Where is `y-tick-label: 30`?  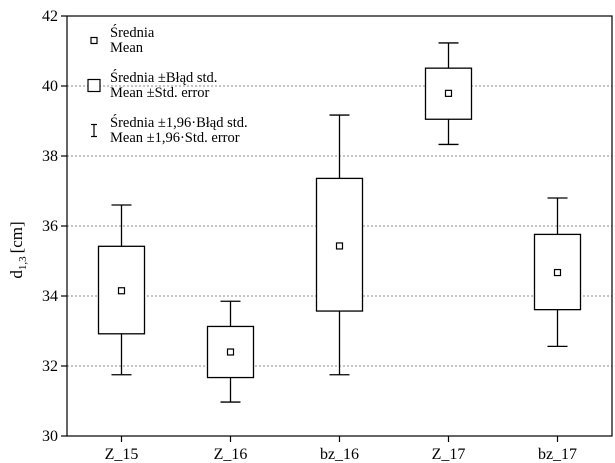 y-tick-label: 30 is located at coordinates (50, 436).